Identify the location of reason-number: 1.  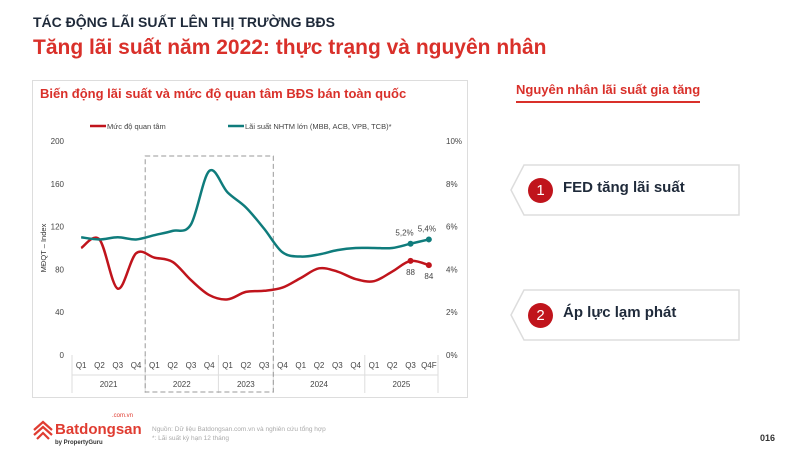
(540, 190).